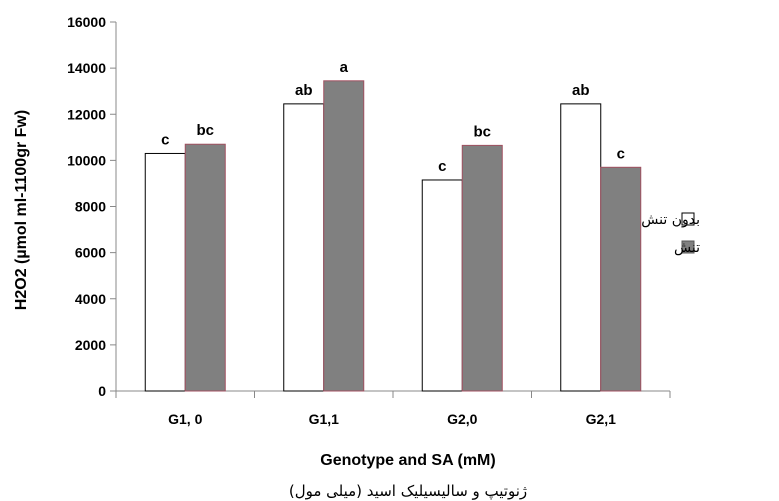 The image size is (779, 501). I want to click on y-axis-label: H2O2 (µmol ml-1100gr Fw), so click(21, 210).